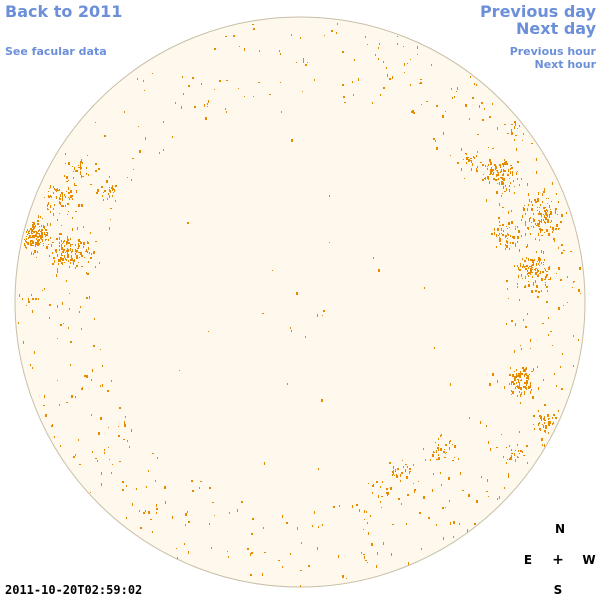 Image resolution: width=600 pixels, height=600 pixels. I want to click on back-to-year-link: Back to 2011, so click(64, 11).